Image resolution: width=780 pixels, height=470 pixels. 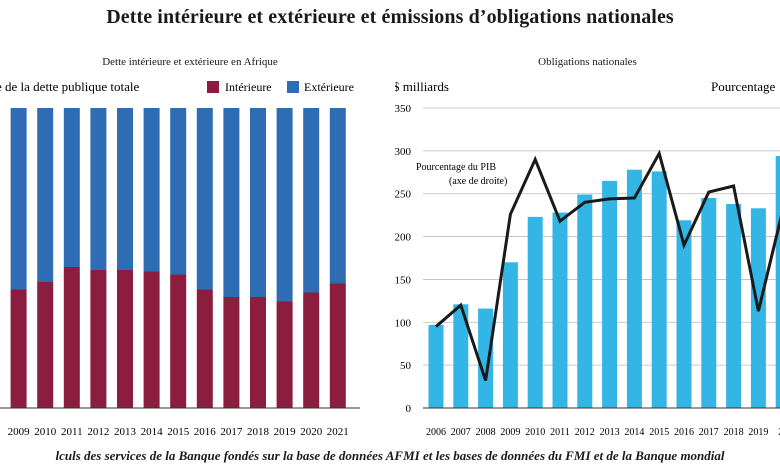 I want to click on bar-interieure-2018, so click(x=258, y=352).